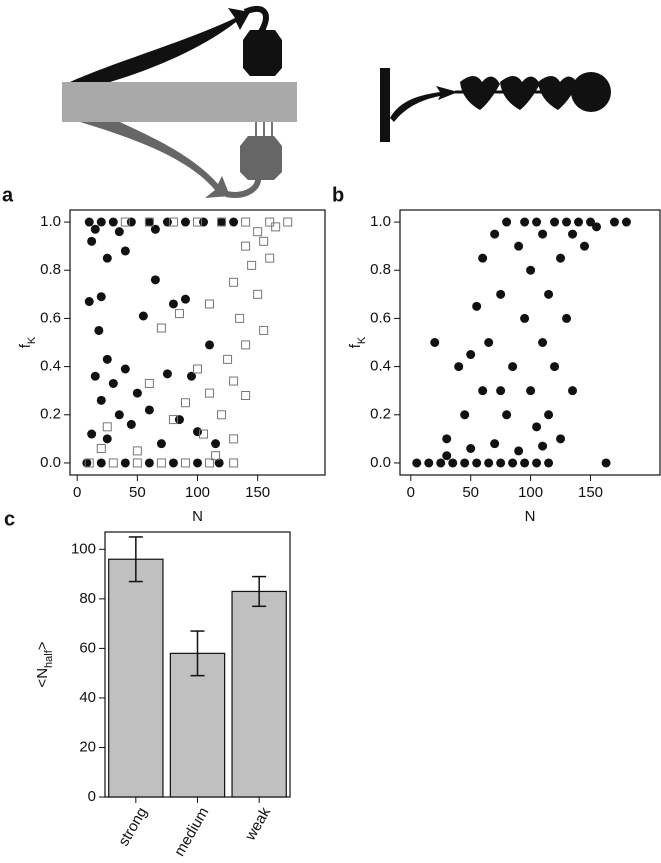  I want to click on arrow-up, so click(160, 45).